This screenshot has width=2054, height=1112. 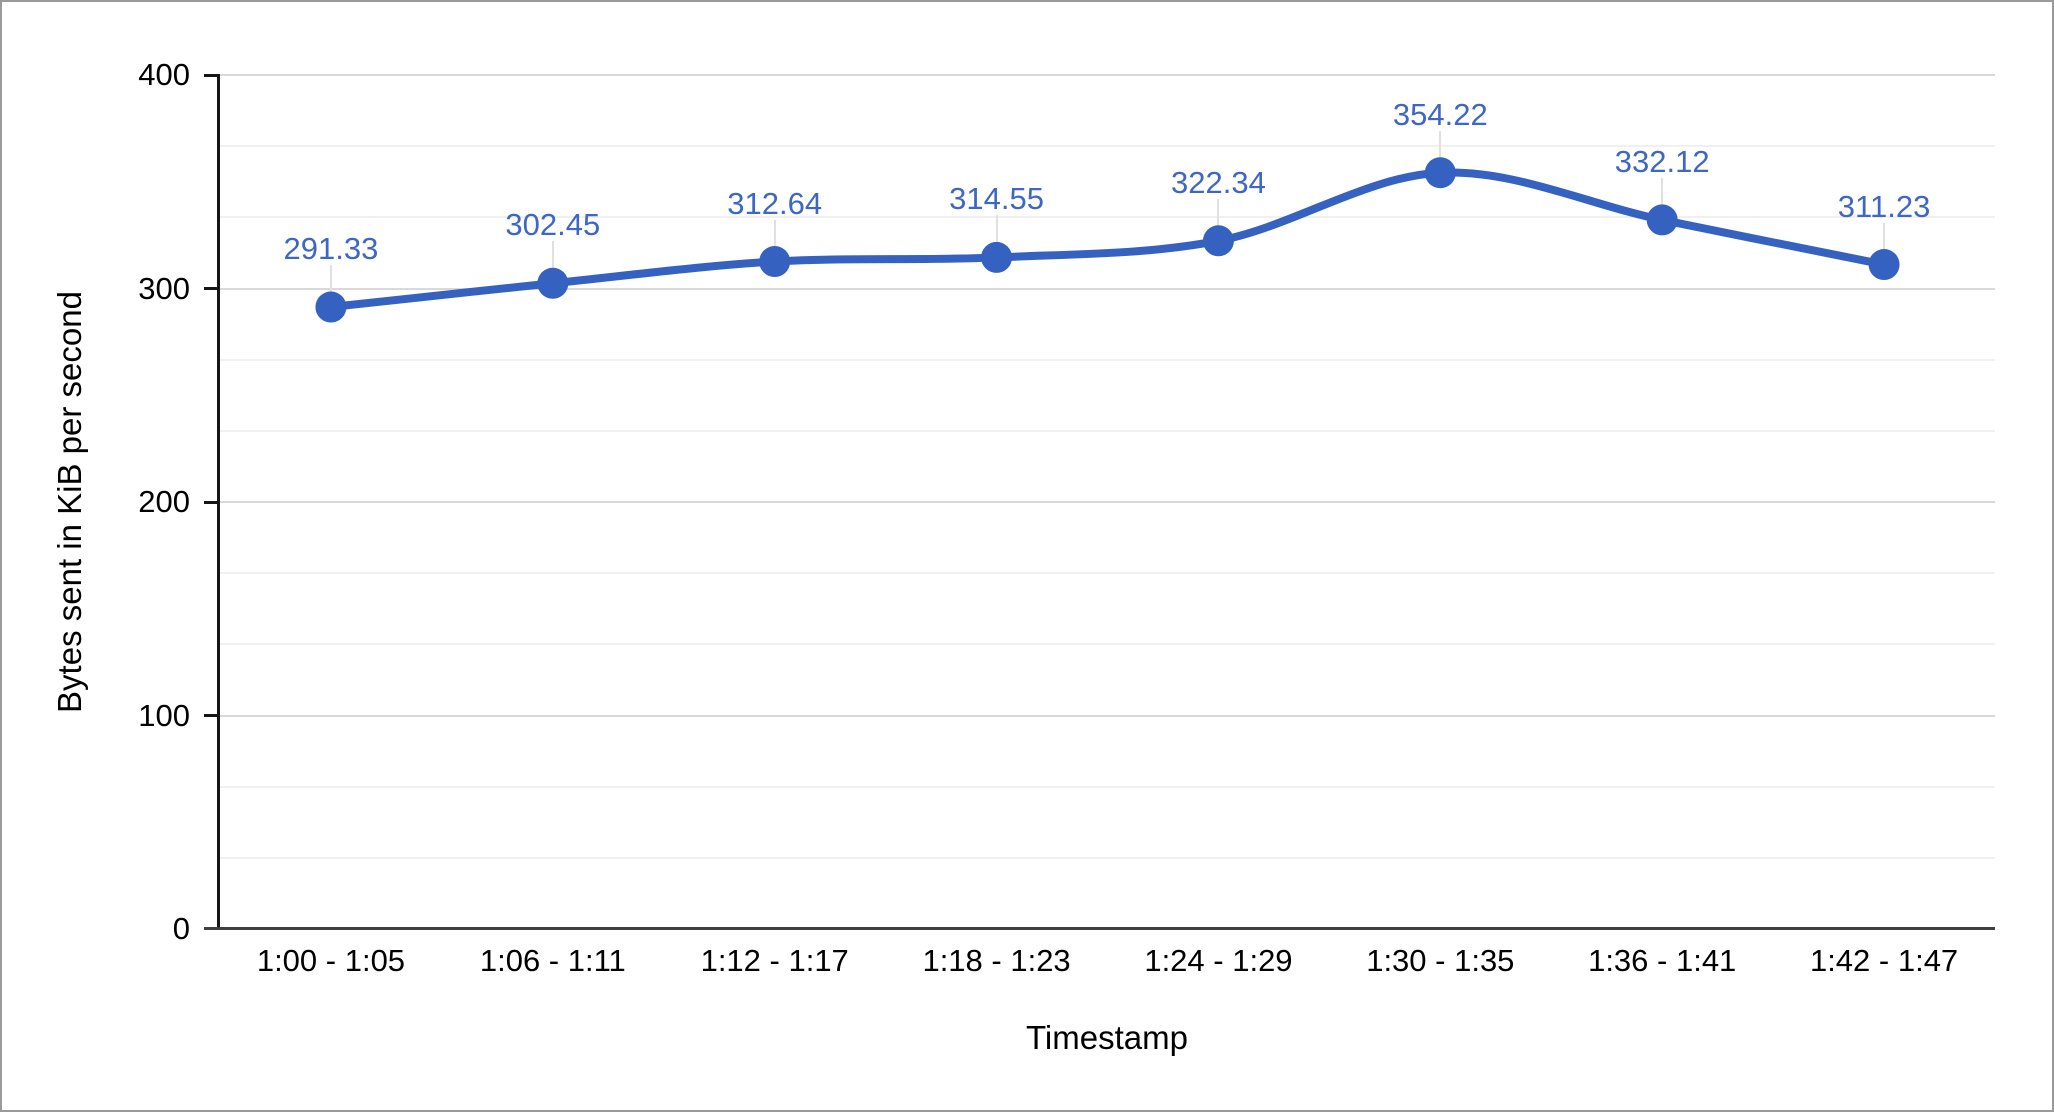 What do you see at coordinates (164, 501) in the screenshot?
I see `y-tick-label: 200` at bounding box center [164, 501].